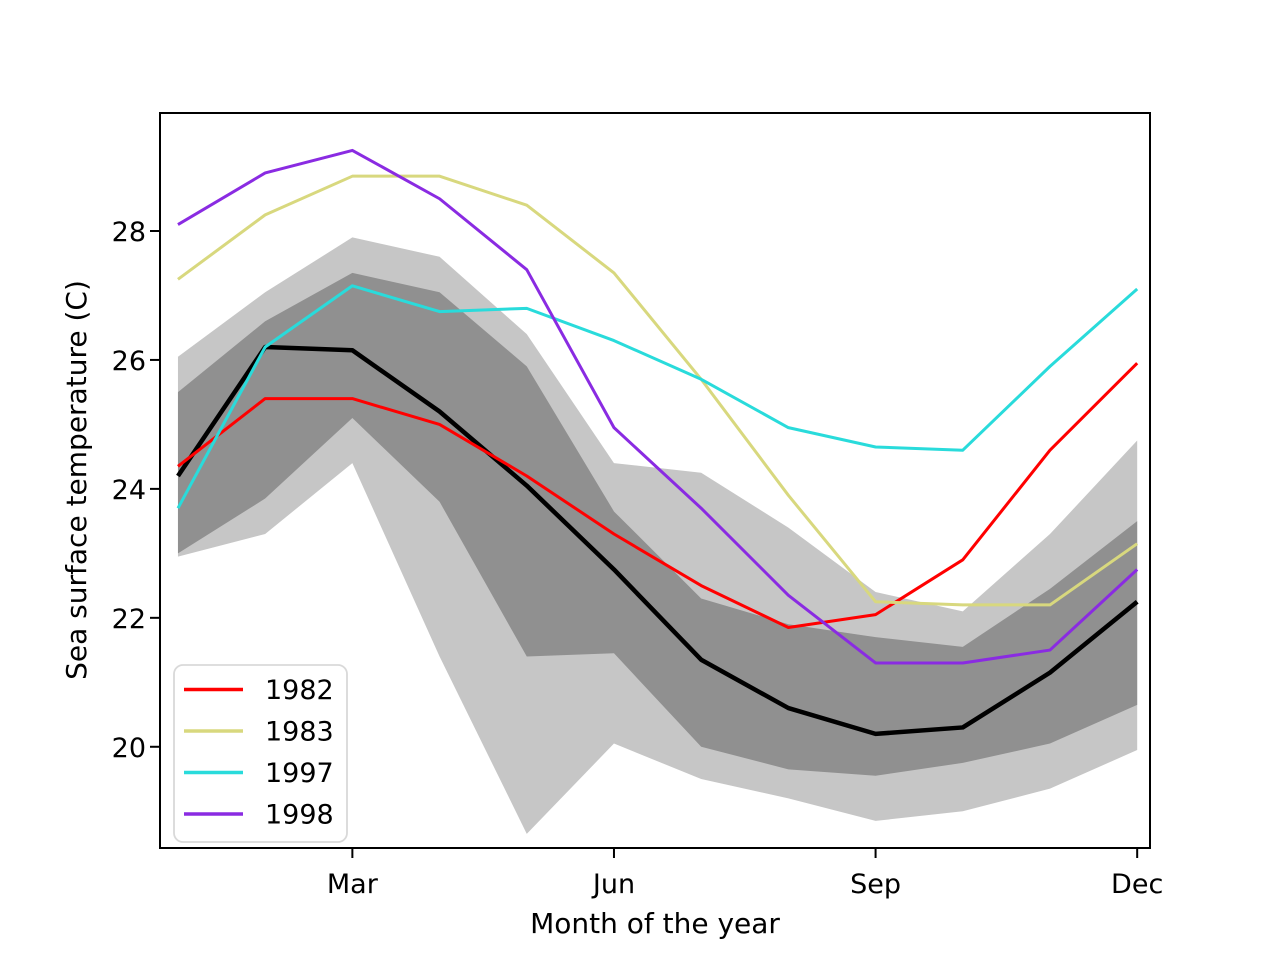  What do you see at coordinates (299, 732) in the screenshot?
I see `legend-label-1983: 1983` at bounding box center [299, 732].